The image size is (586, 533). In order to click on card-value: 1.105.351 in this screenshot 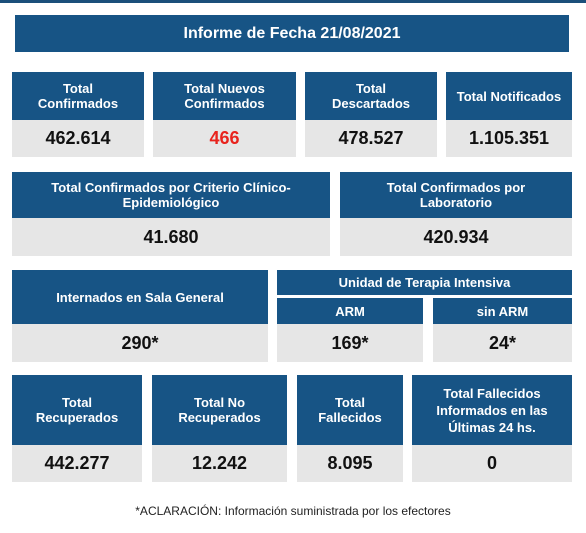, I will do `click(509, 138)`.